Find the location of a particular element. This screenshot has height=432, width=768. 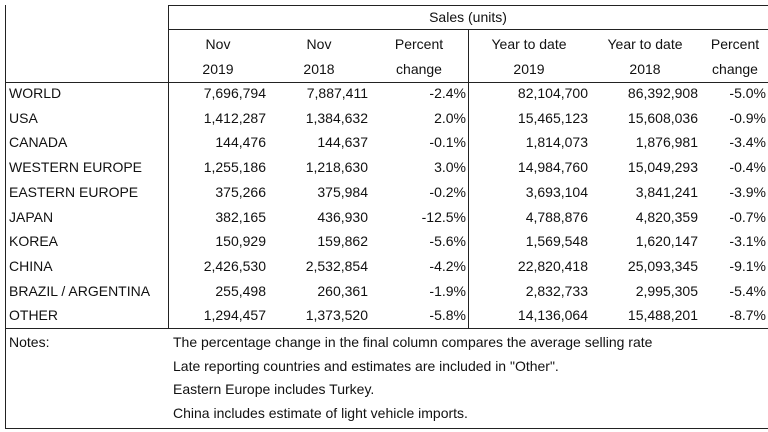

cell: 159,862 is located at coordinates (342, 241).